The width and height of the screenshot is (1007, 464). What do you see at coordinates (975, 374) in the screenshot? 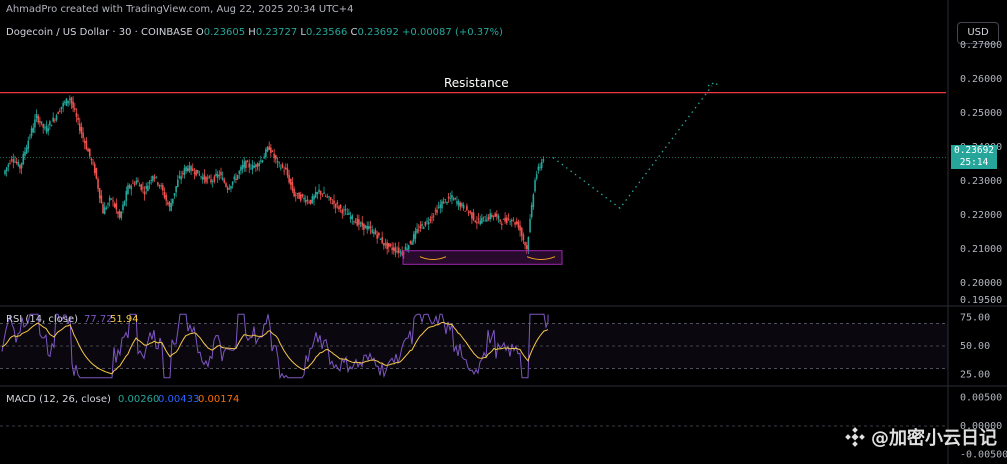
I see `rsi-tick-label: 25.00` at bounding box center [975, 374].